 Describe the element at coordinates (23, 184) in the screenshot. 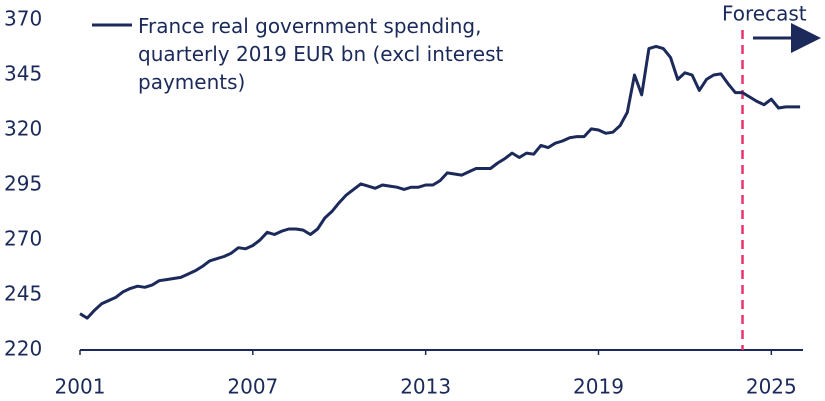

I see `y-tick-label: 295` at that location.